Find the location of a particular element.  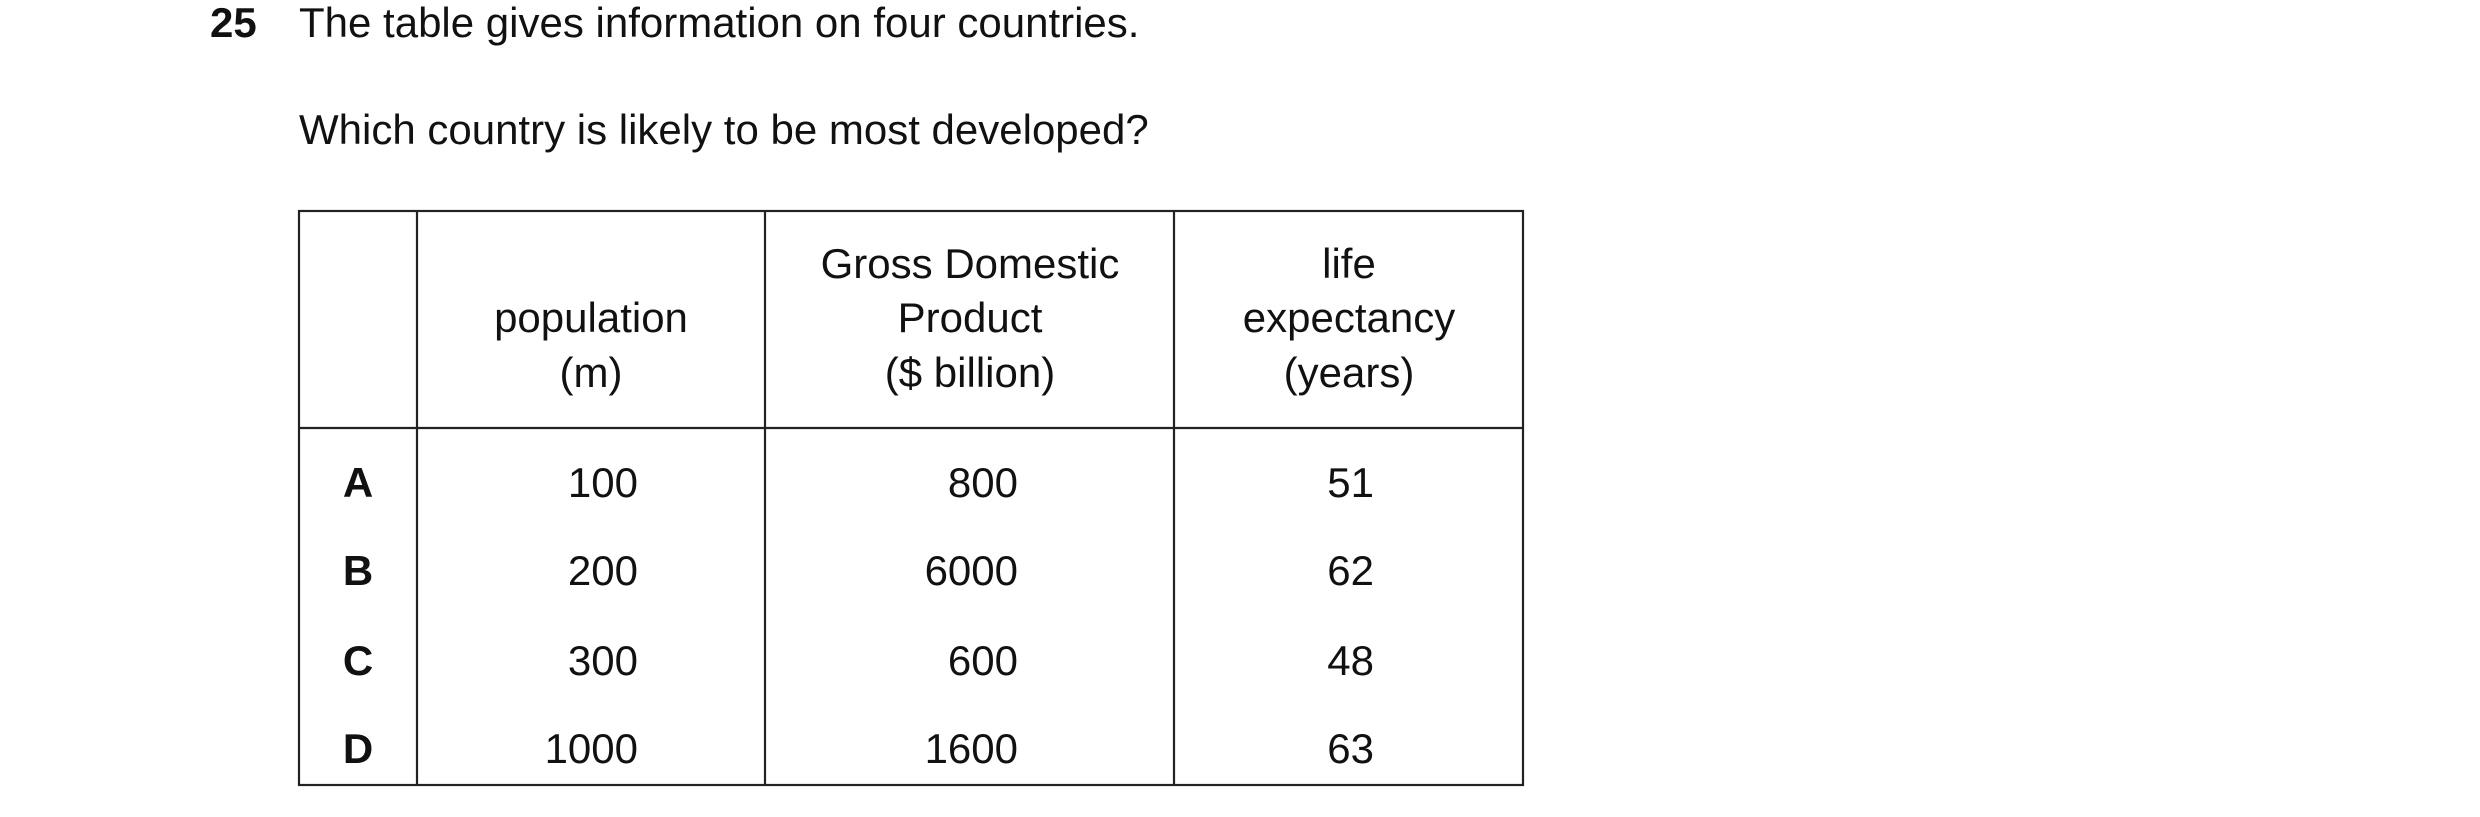

column-header: (years) is located at coordinates (1349, 372).